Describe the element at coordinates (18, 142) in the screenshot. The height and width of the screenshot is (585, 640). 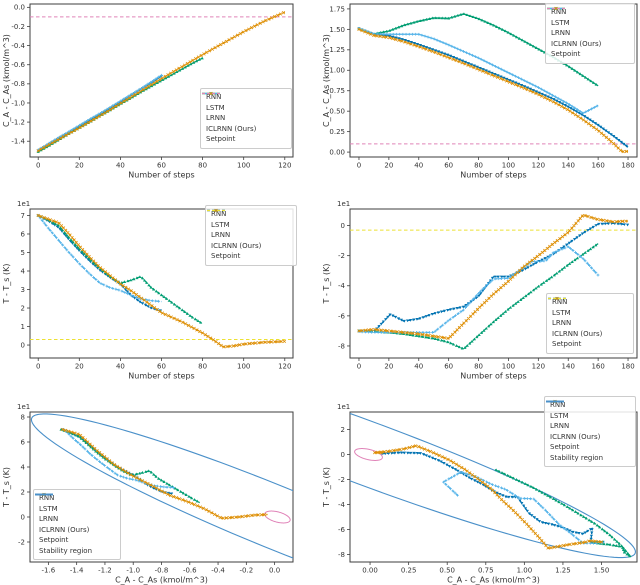
I see `y-tick-label: -1.4` at that location.